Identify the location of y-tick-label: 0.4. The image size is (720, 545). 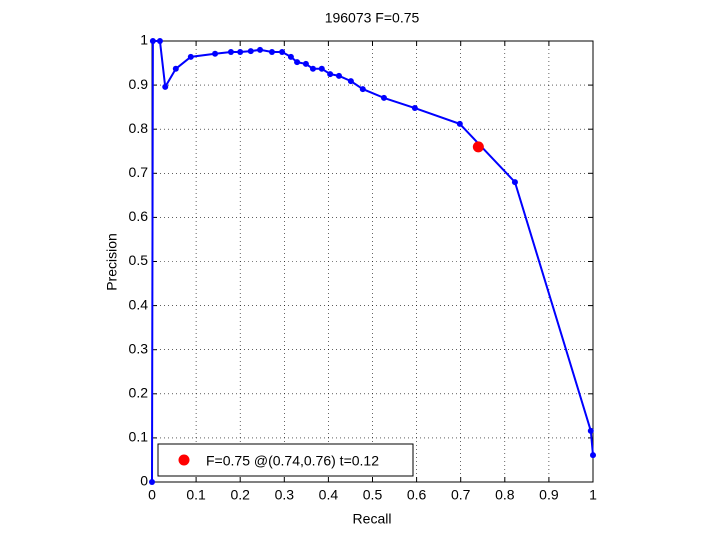
(139, 304).